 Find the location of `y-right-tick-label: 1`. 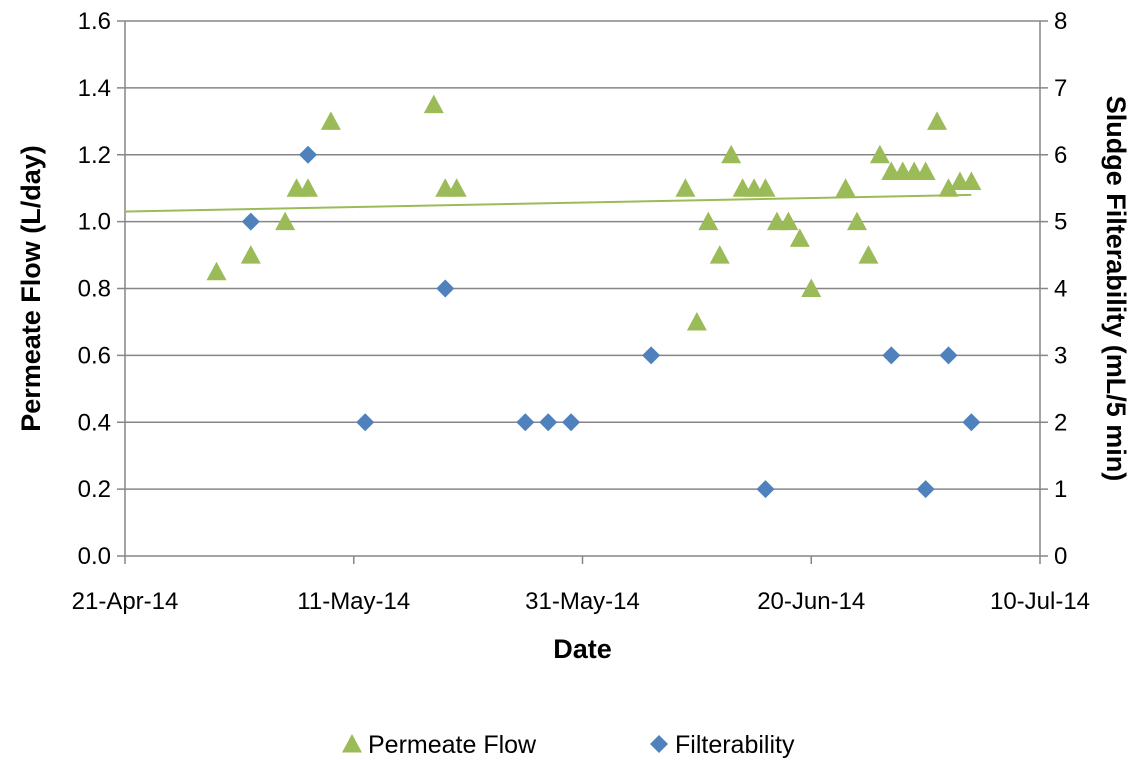

y-right-tick-label: 1 is located at coordinates (1060, 489).